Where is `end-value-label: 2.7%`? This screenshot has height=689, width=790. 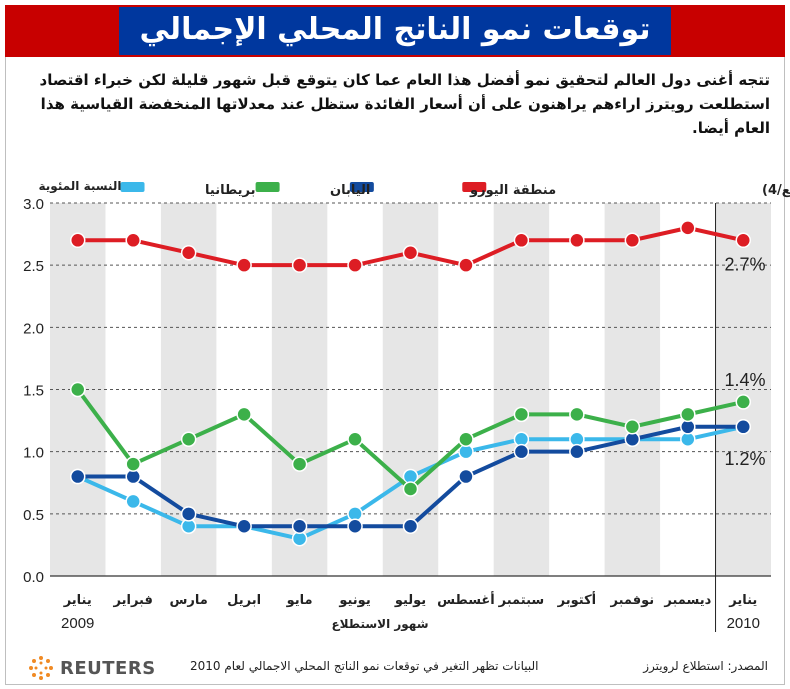
end-value-label: 2.7% is located at coordinates (744, 264).